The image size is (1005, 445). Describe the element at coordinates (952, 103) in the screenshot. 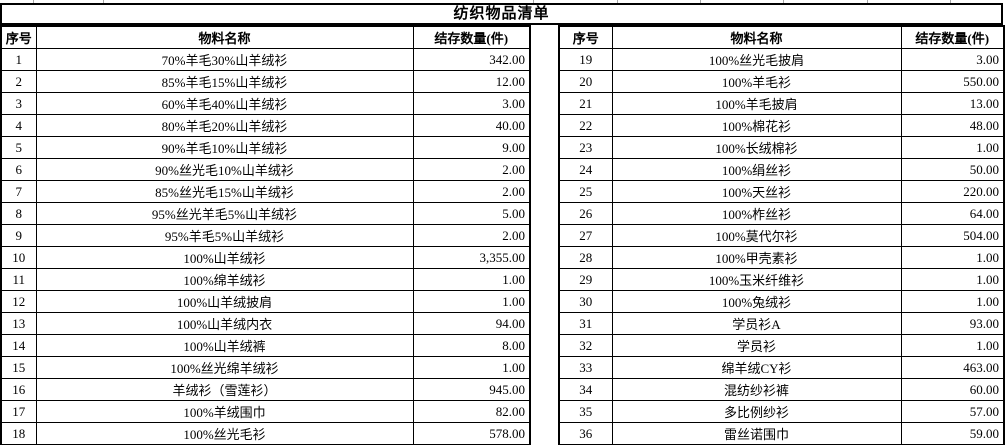

I see `quantity-cell: 13.00` at that location.